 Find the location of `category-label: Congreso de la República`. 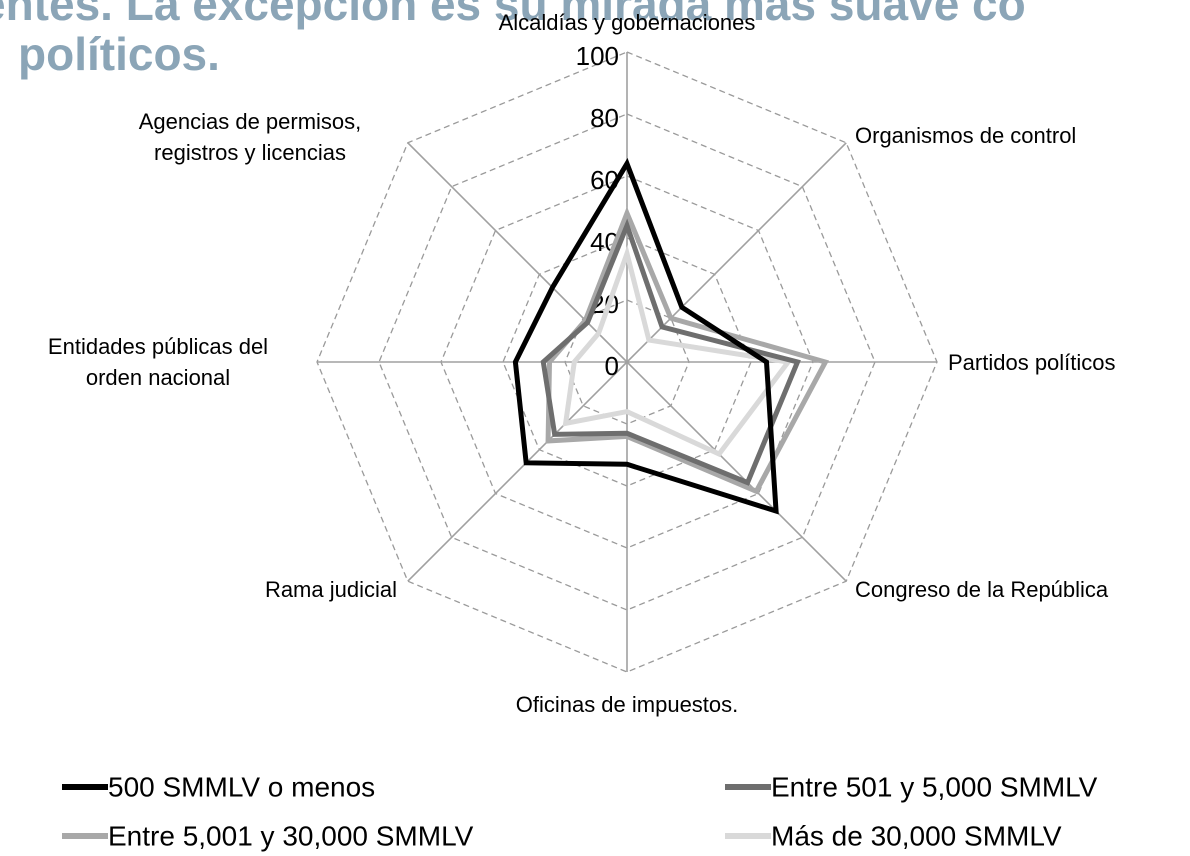

category-label: Congreso de la República is located at coordinates (982, 589).